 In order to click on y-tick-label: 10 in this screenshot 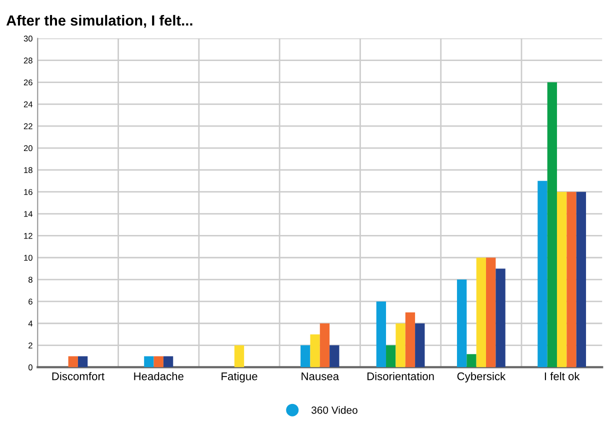, I will do `click(28, 257)`.